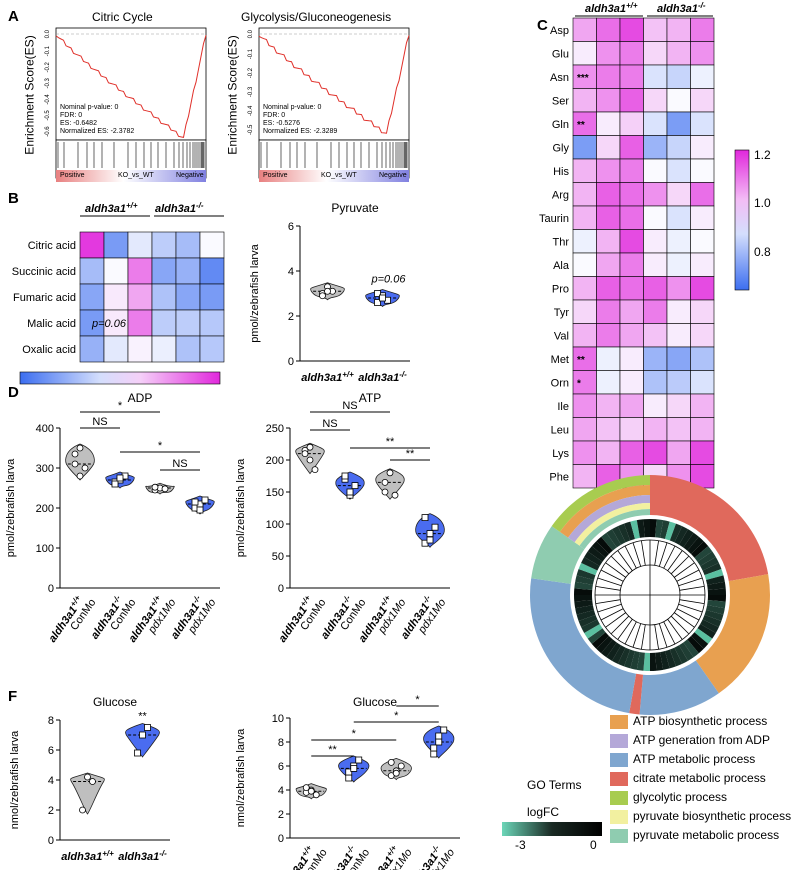 The height and width of the screenshot is (871, 802). What do you see at coordinates (396, 716) in the screenshot?
I see `sig-label: *` at bounding box center [396, 716].